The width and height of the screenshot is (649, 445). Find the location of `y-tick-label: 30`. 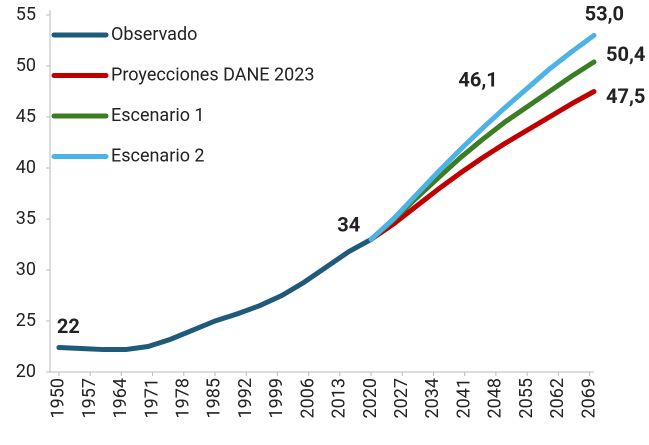

y-tick-label: 30 is located at coordinates (26, 269).